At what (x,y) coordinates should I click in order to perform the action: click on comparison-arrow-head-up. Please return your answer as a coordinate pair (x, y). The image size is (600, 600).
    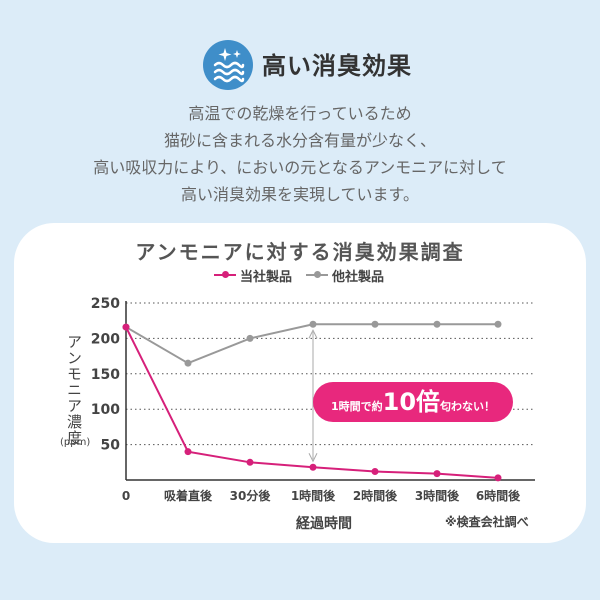
    Looking at the image, I should click on (313, 334).